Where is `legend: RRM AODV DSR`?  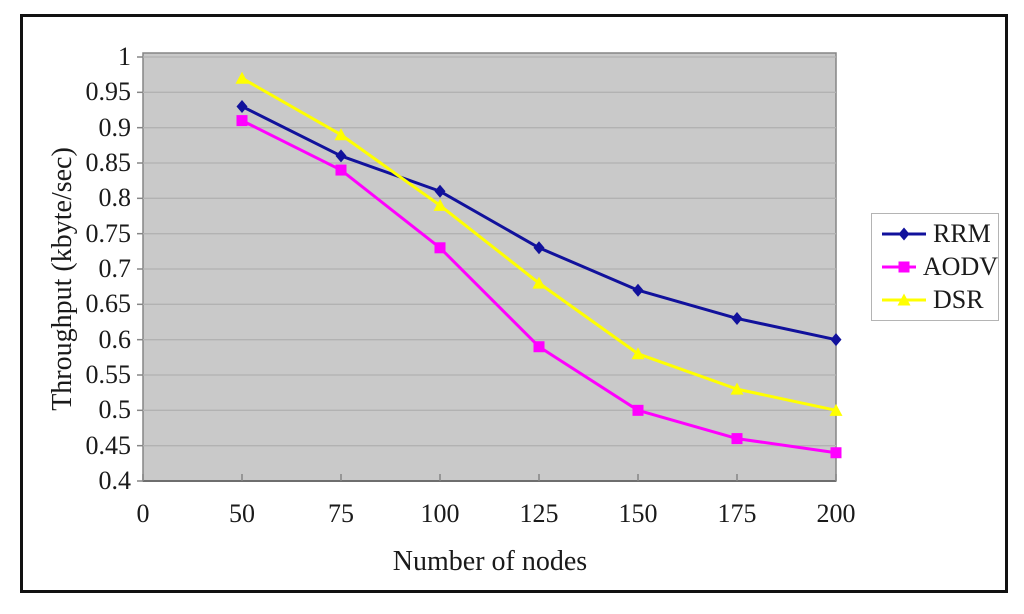 legend: RRM AODV DSR is located at coordinates (935, 267).